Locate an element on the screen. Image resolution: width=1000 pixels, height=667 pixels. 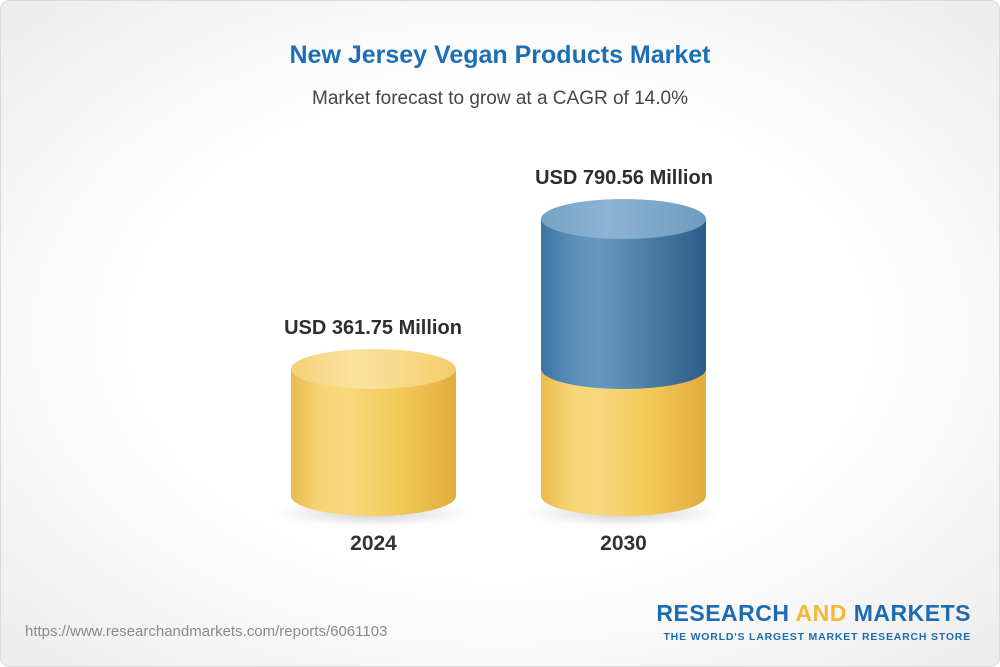
bar-2030 is located at coordinates (623, 357).